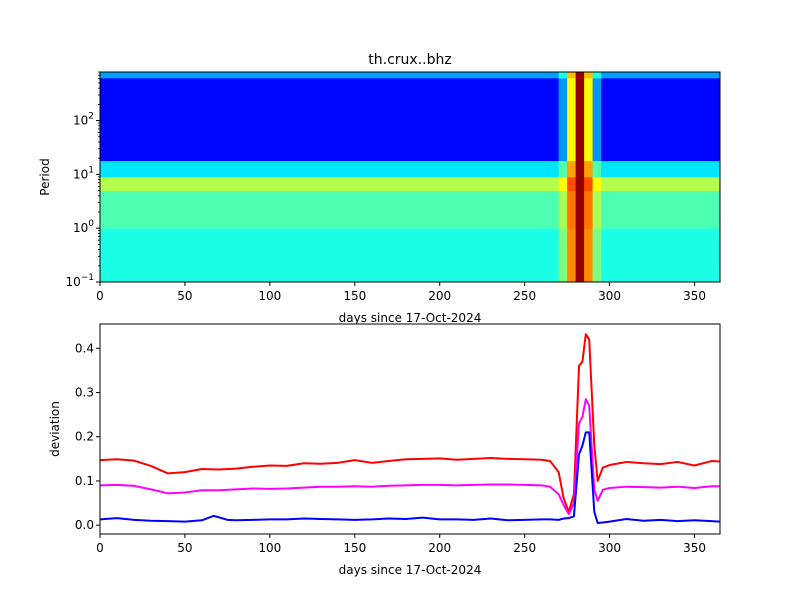 This screenshot has width=800, height=604. Describe the element at coordinates (83, 173) in the screenshot. I see `y-tick-label: 10¹` at that location.